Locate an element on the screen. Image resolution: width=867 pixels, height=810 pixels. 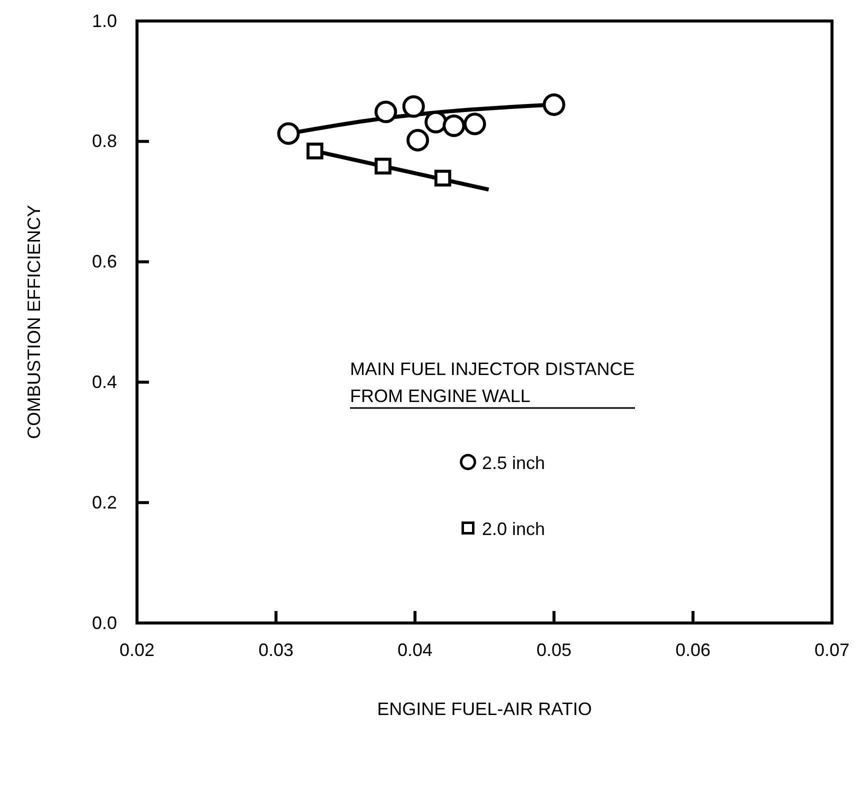
x-tick-label: 0.07 is located at coordinates (832, 650).